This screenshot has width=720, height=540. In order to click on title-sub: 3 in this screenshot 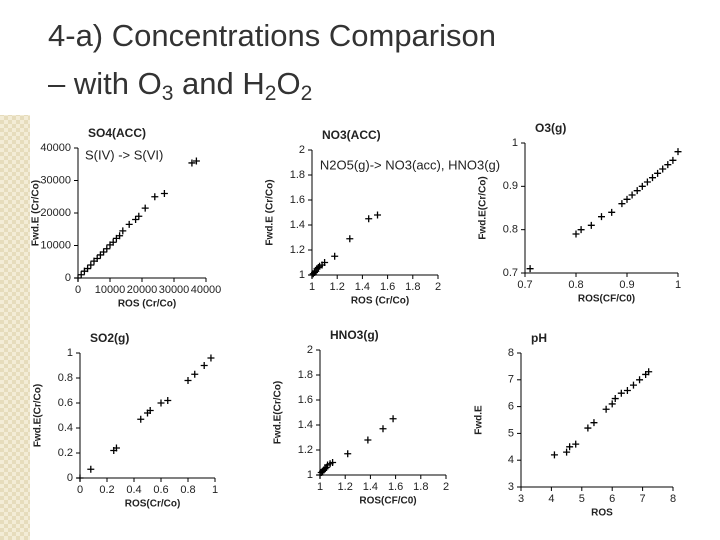, I will do `click(168, 93)`.